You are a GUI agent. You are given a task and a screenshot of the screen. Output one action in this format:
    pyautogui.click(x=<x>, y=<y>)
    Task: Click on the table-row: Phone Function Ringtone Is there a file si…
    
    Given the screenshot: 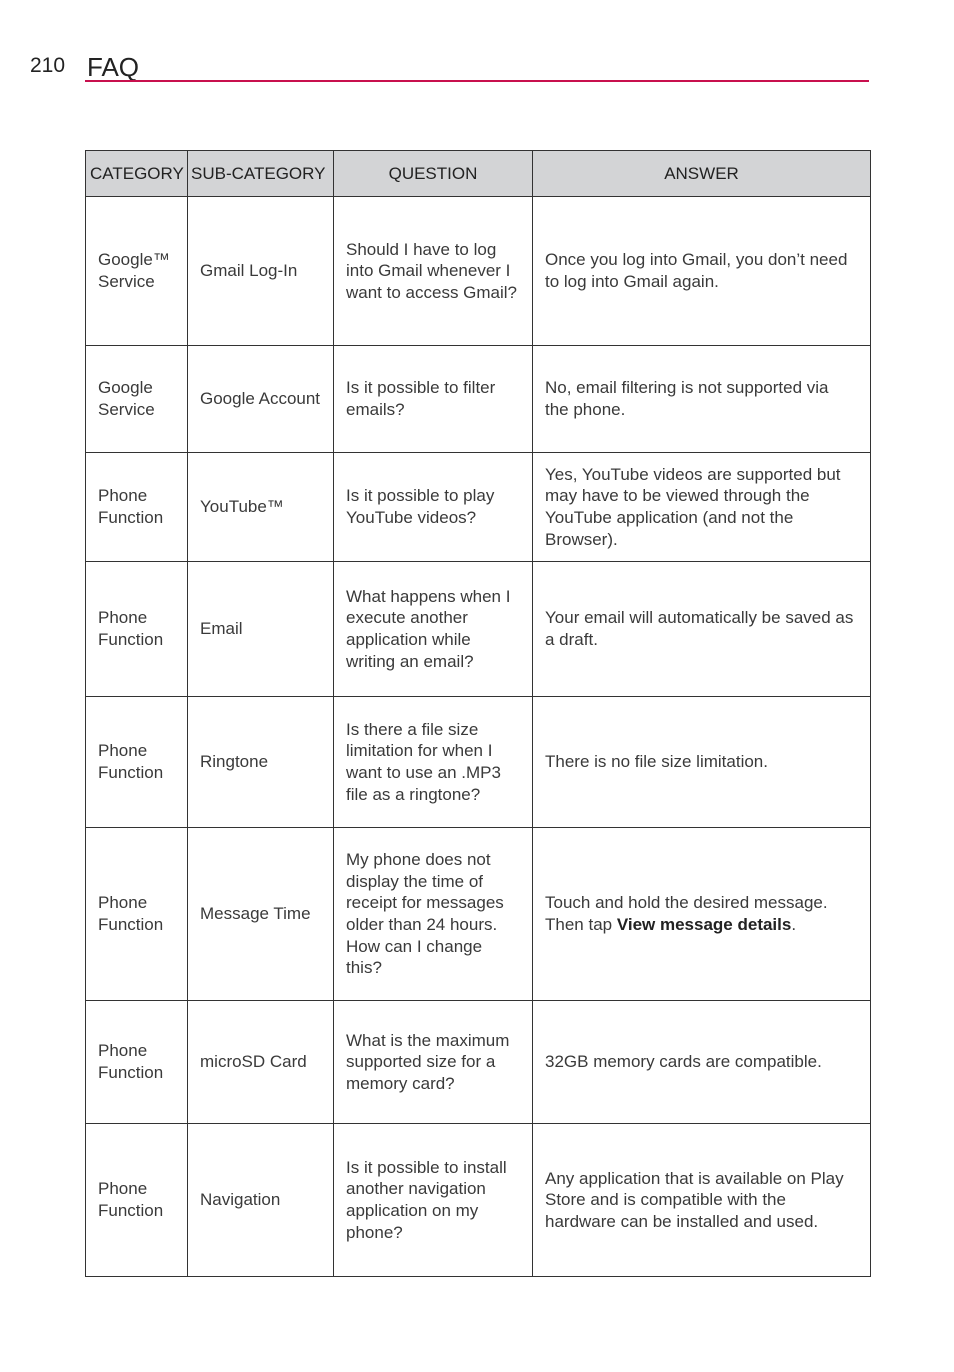 What is the action you would take?
    pyautogui.click(x=478, y=762)
    